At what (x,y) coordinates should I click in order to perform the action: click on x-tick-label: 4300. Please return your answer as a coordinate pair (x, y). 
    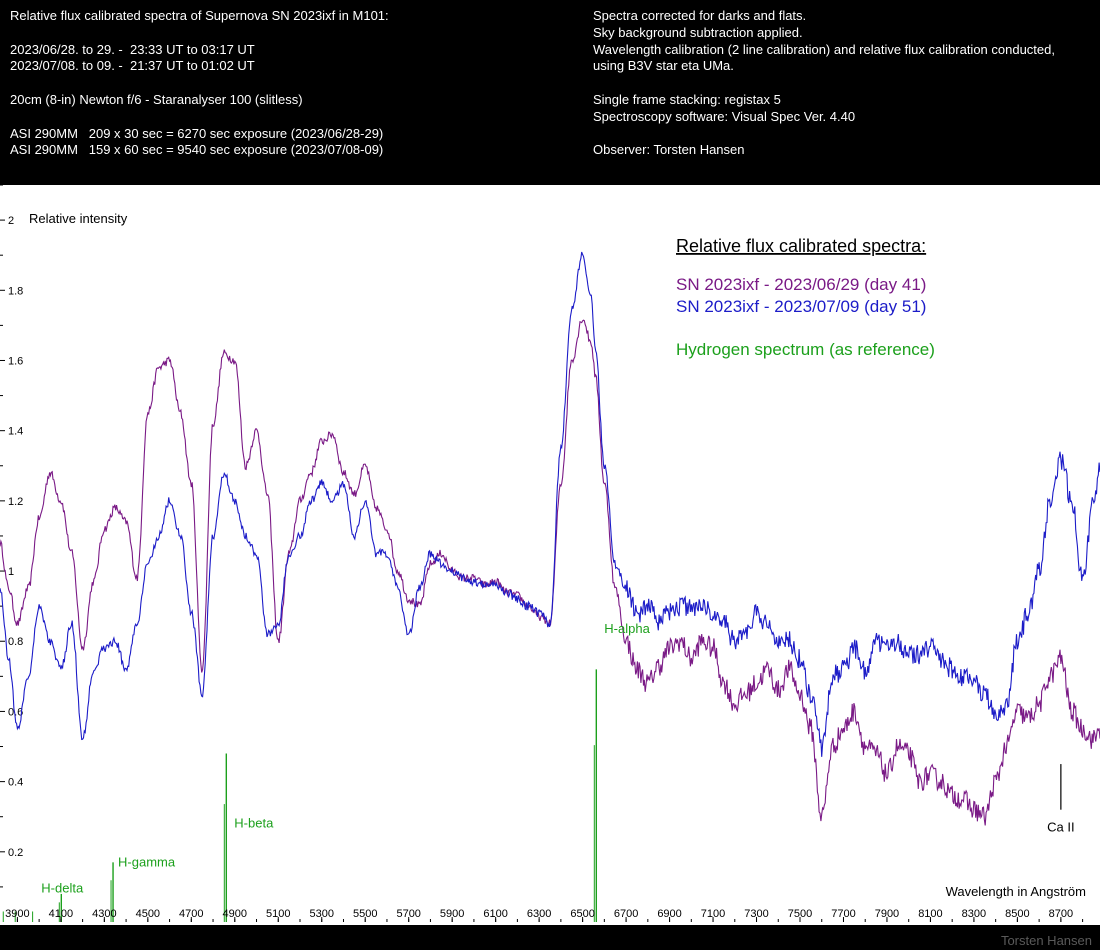
    Looking at the image, I should click on (104, 914).